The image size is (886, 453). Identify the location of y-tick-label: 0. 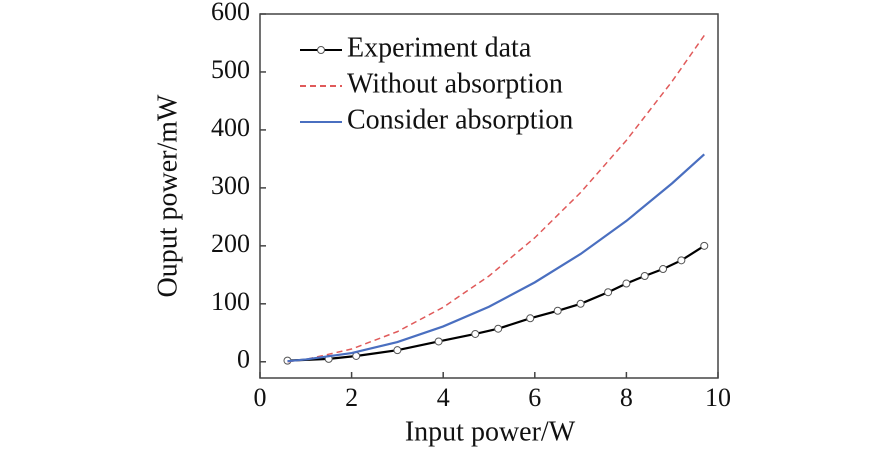
(243, 359).